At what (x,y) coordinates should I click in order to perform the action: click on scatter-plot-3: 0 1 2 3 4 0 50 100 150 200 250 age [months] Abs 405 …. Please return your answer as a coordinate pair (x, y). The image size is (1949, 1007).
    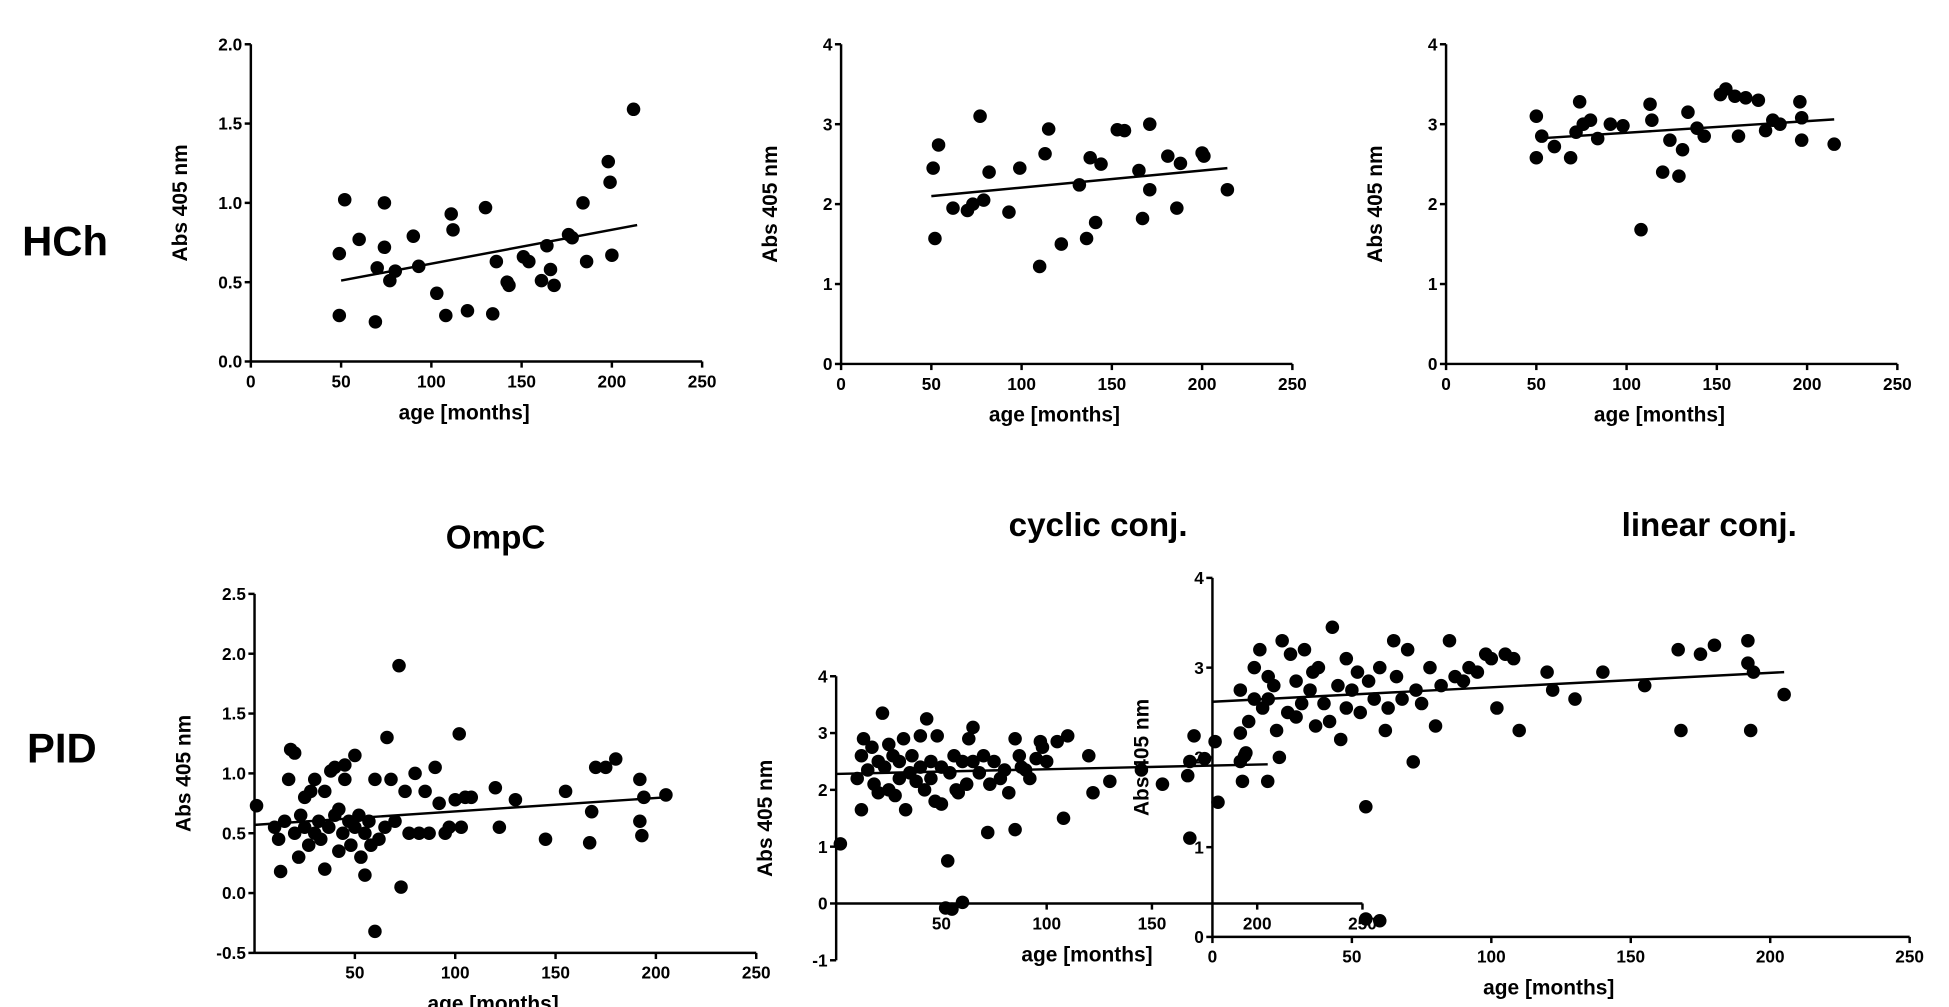
    Looking at the image, I should click on (1638, 230).